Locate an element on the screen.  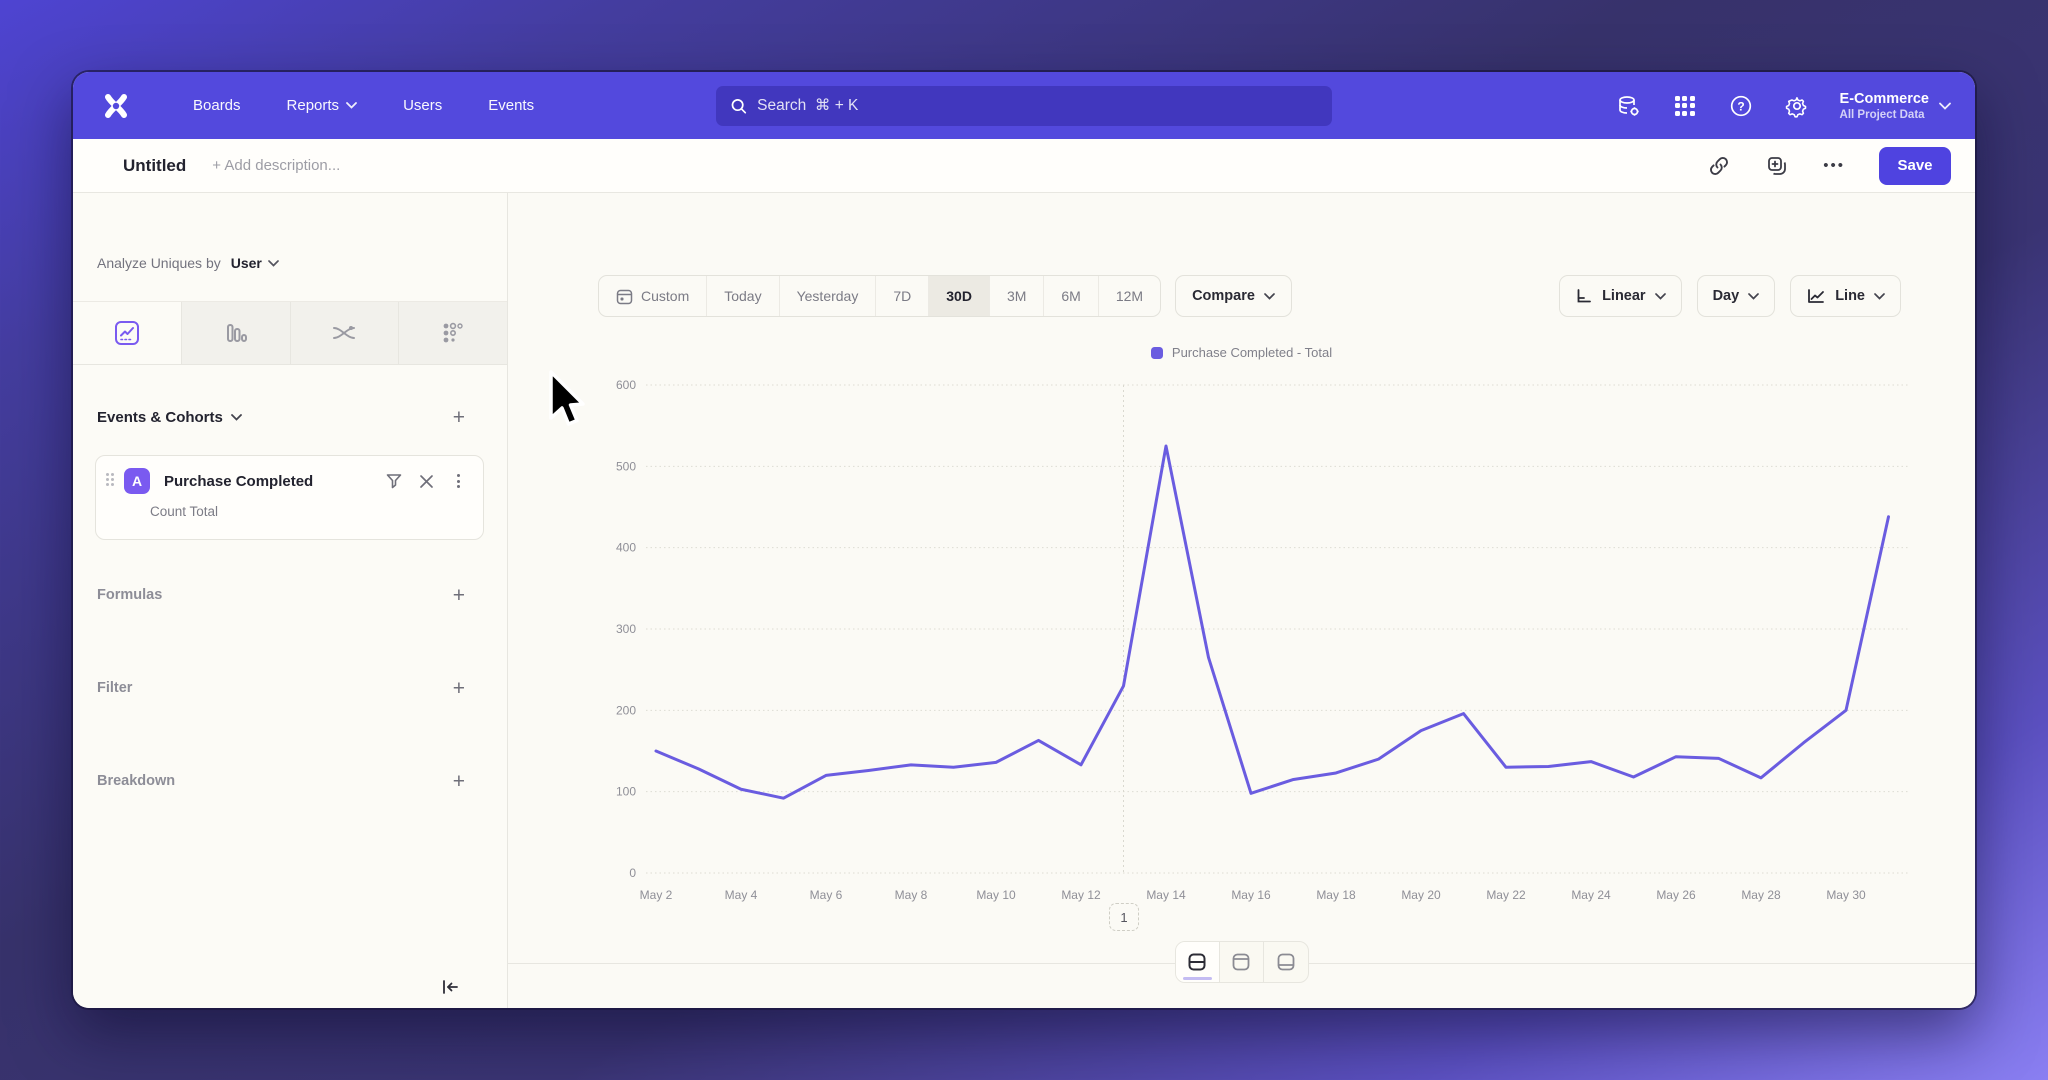
copy-link-icon is located at coordinates (1719, 166).